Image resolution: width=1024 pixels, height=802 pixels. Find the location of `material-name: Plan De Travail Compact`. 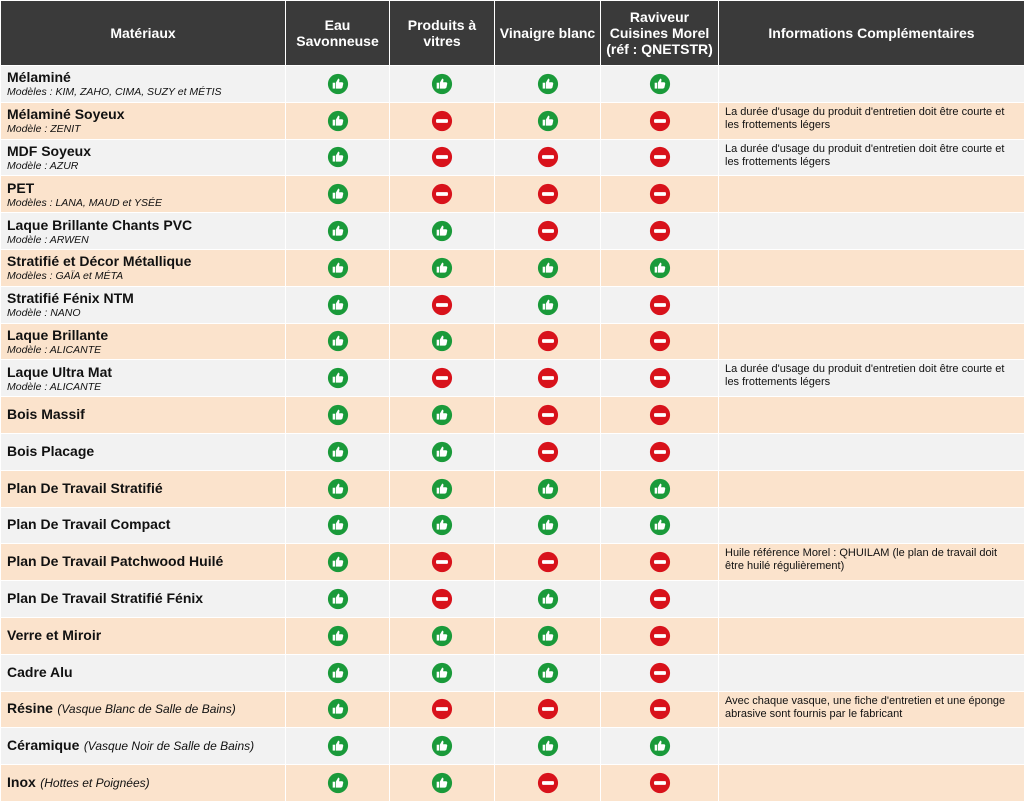

material-name: Plan De Travail Compact is located at coordinates (88, 524).